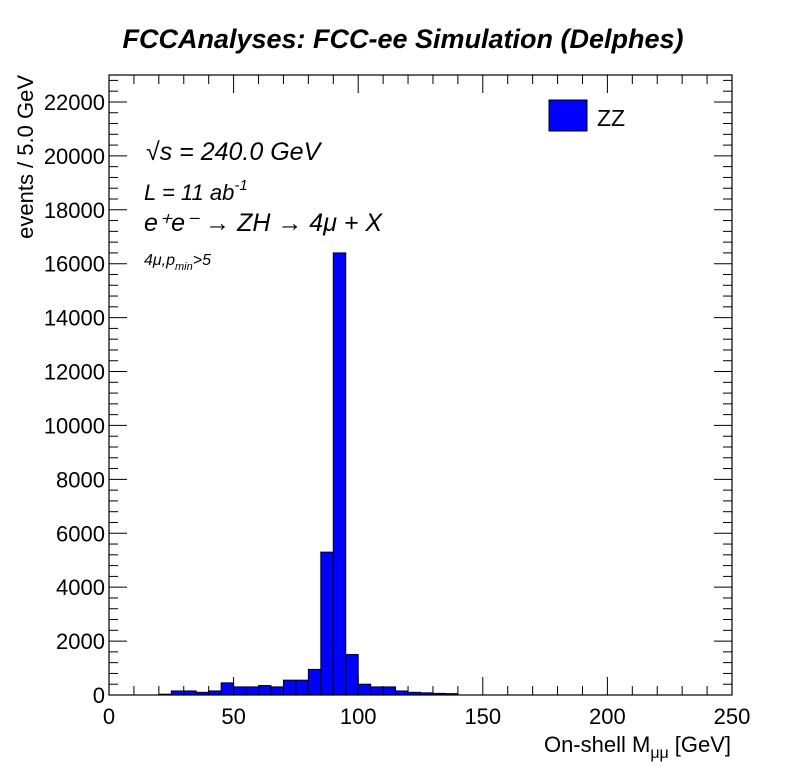 This screenshot has height=772, width=796. Describe the element at coordinates (597, 744) in the screenshot. I see `x-axis-label-main: On-shell M` at that location.